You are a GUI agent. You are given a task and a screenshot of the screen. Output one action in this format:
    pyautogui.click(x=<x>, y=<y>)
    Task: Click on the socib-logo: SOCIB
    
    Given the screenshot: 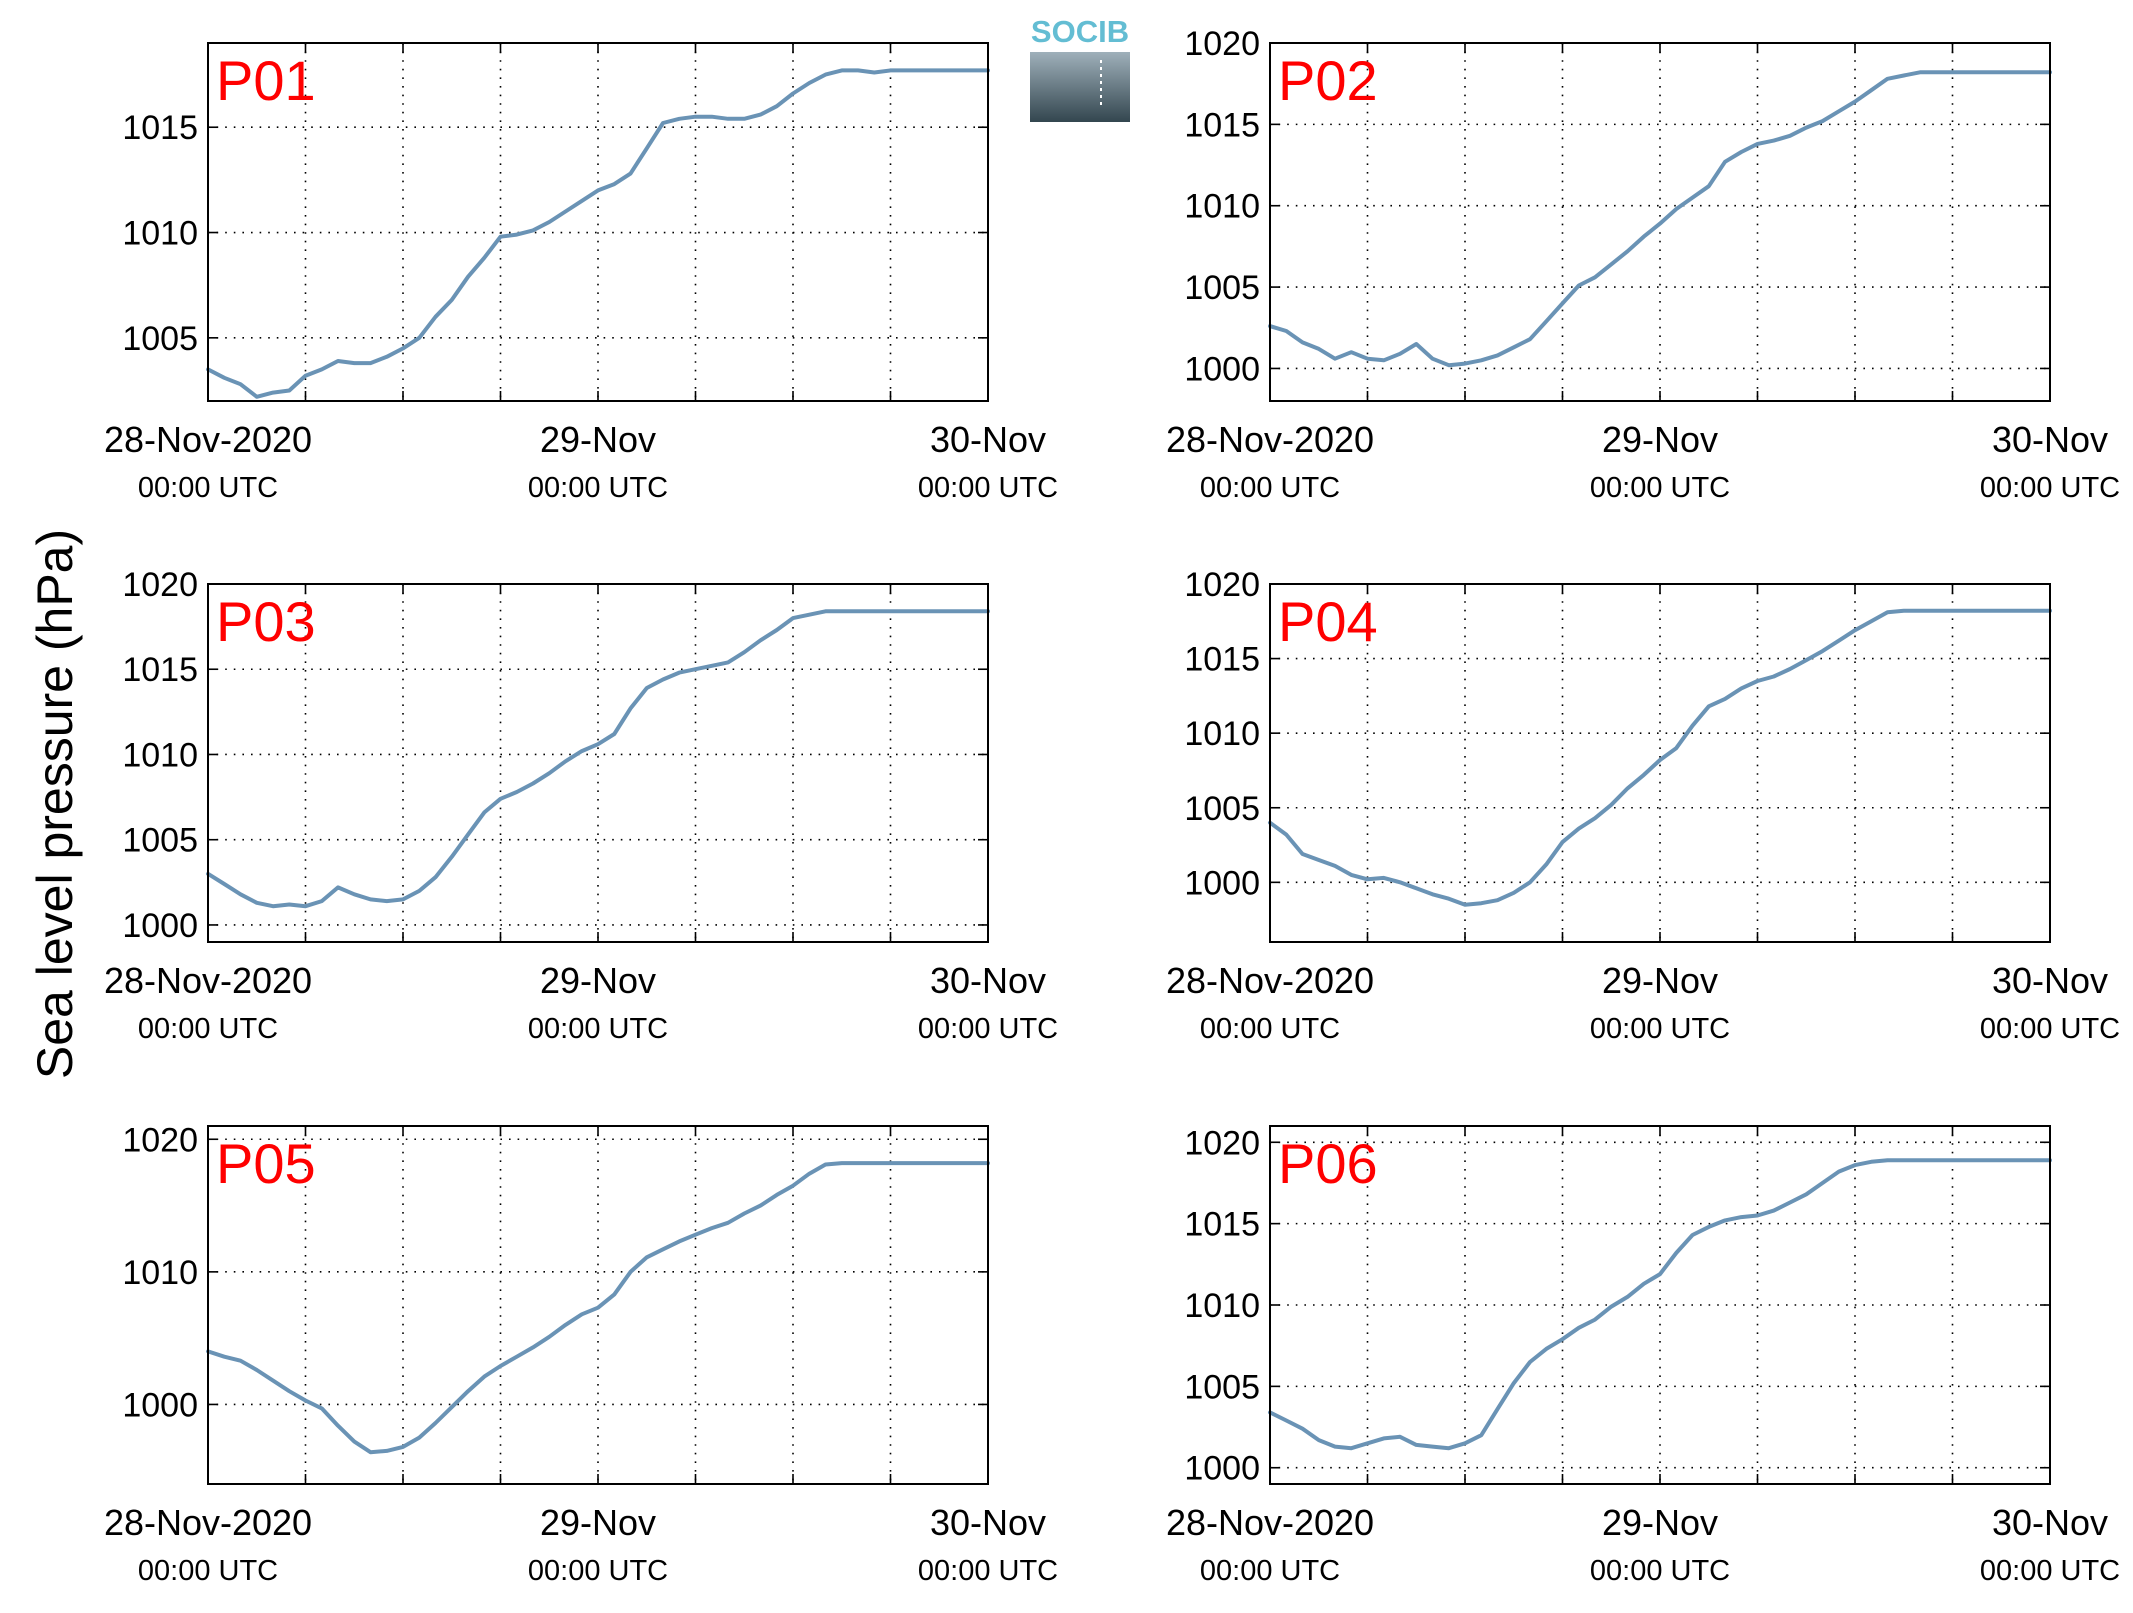 What is the action you would take?
    pyautogui.click(x=1080, y=68)
    